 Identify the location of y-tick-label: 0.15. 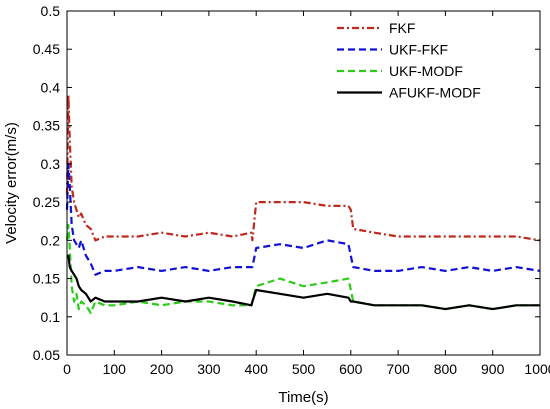
(46, 279).